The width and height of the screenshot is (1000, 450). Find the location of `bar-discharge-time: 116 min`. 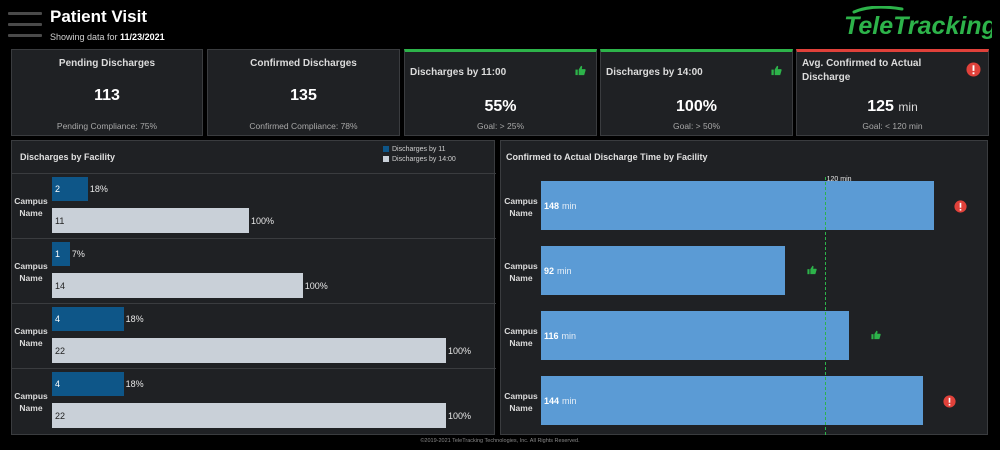

bar-discharge-time: 116 min is located at coordinates (695, 335).